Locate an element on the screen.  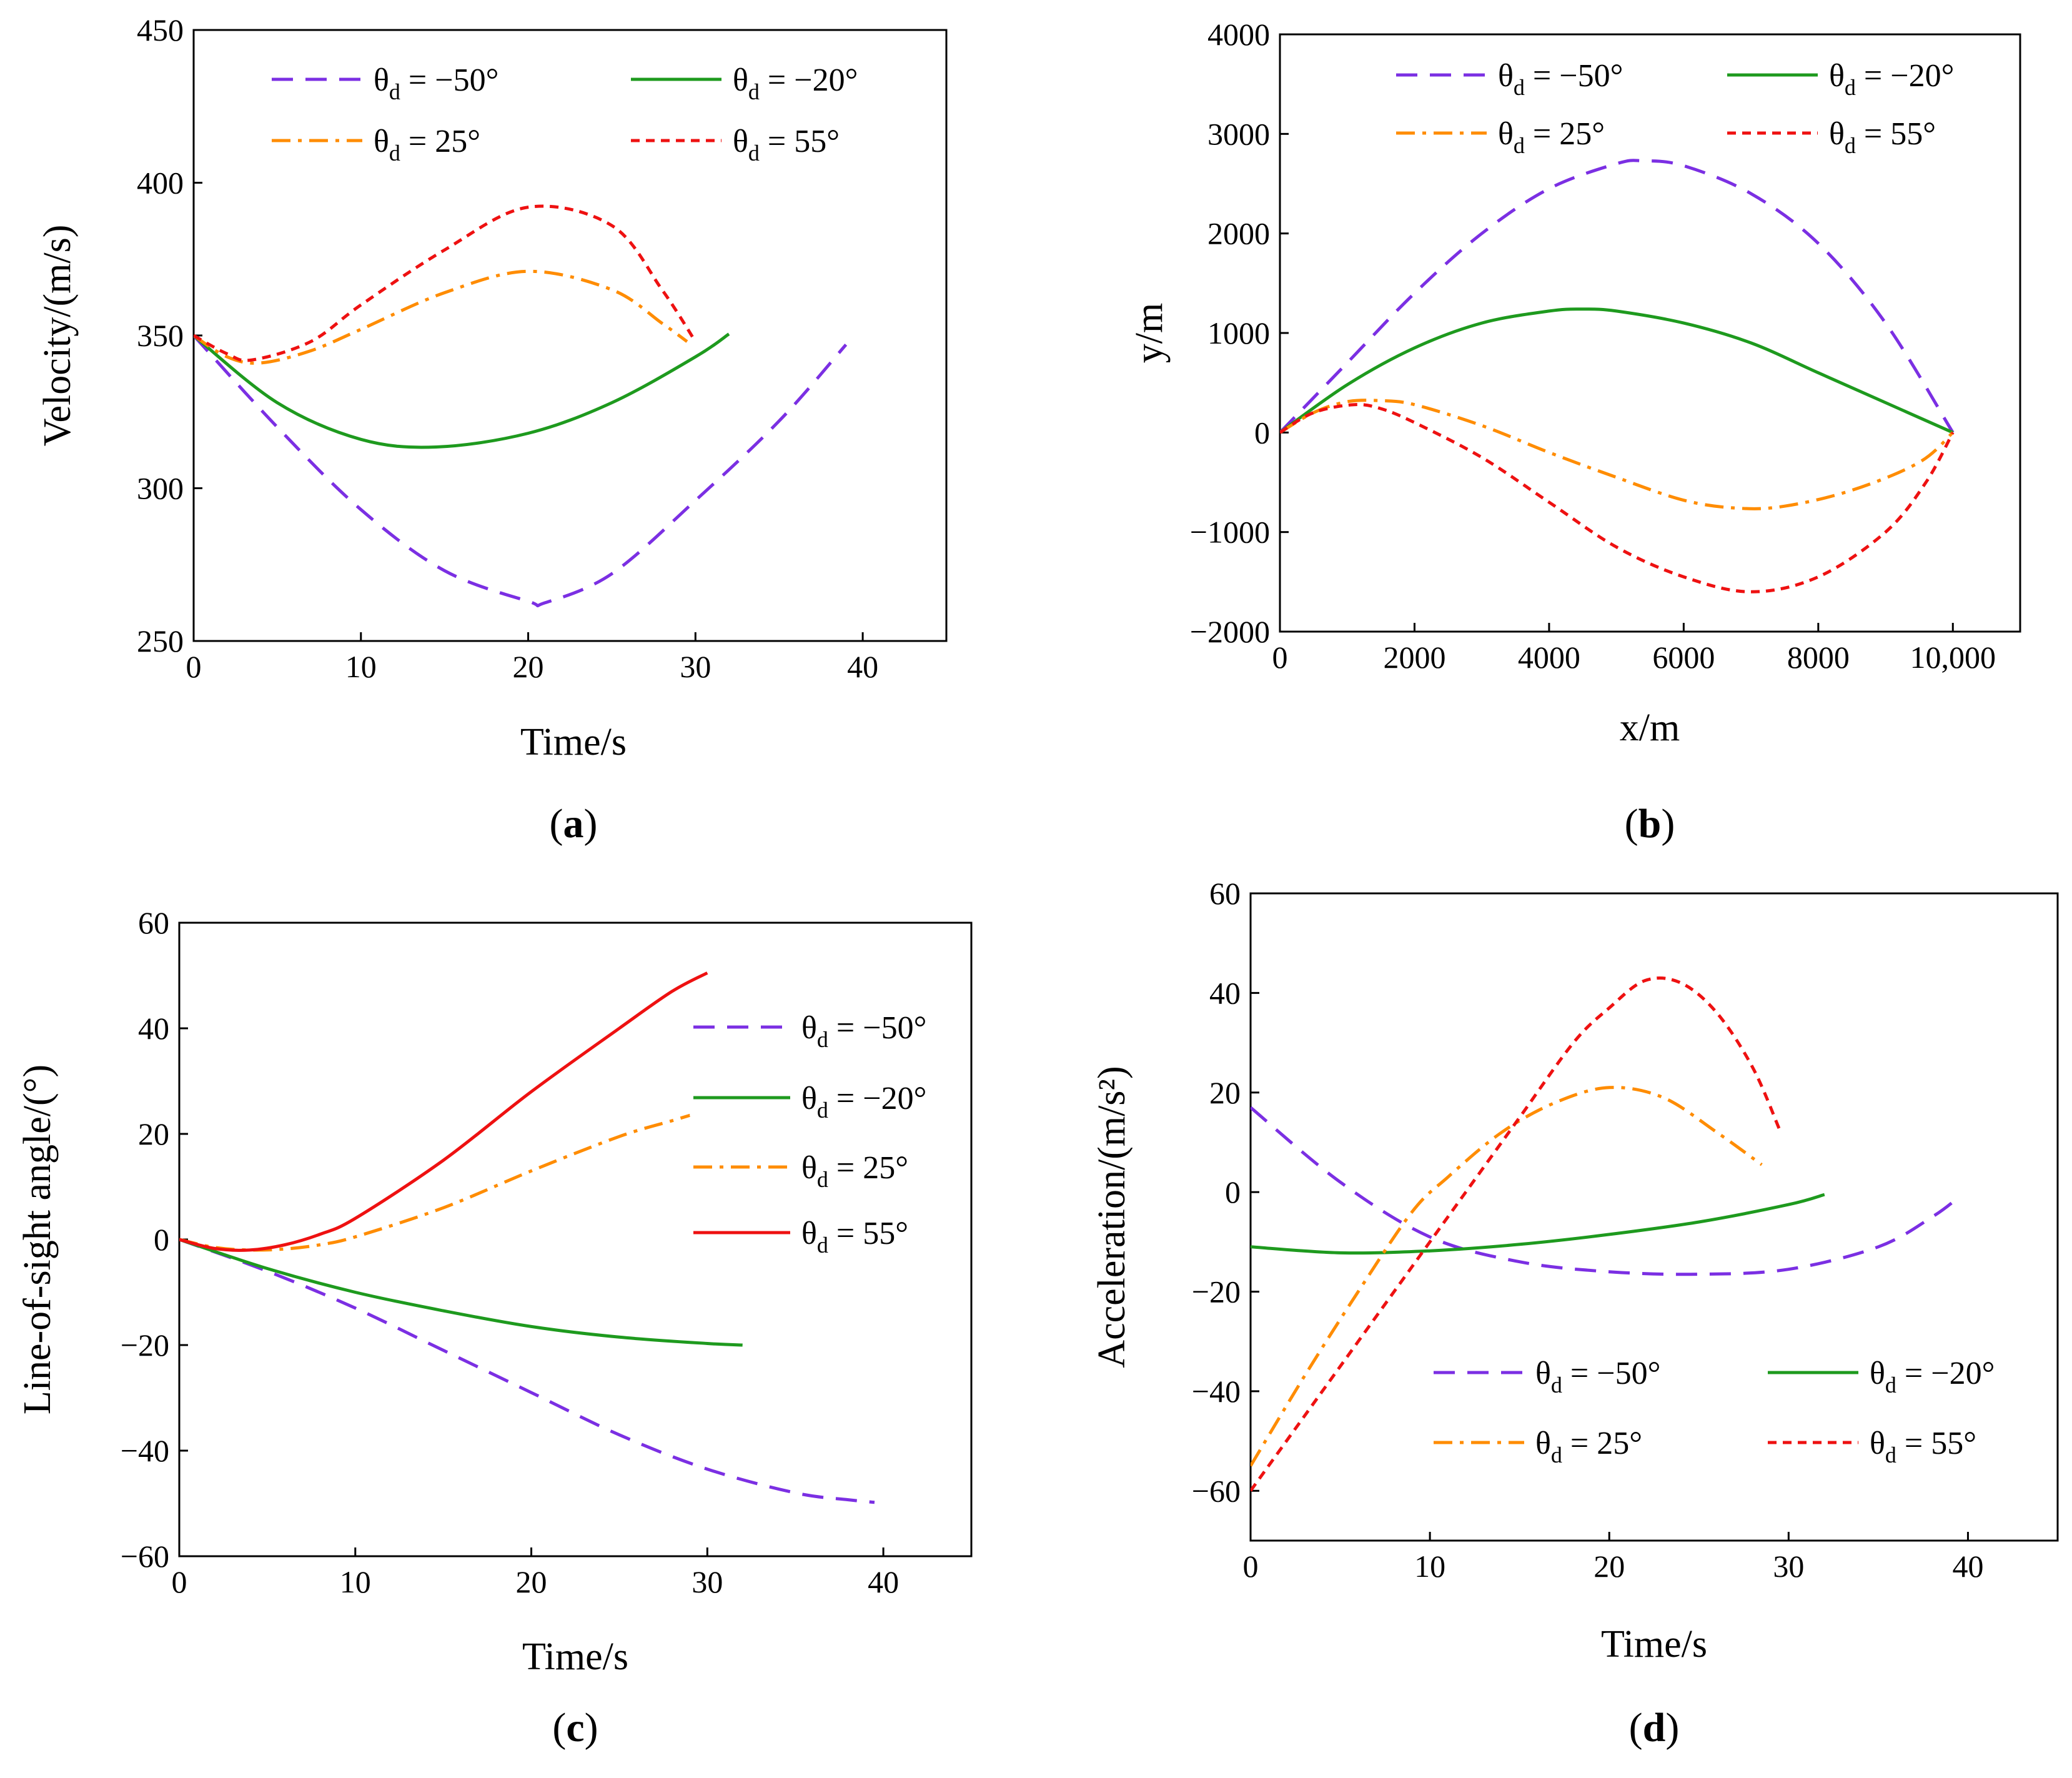
x-tick-label: 10,000 is located at coordinates (1953, 657).